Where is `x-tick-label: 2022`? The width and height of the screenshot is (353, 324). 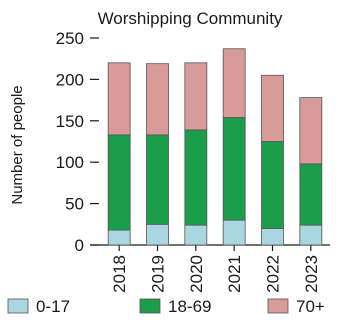
x-tick-label: 2022 is located at coordinates (273, 274).